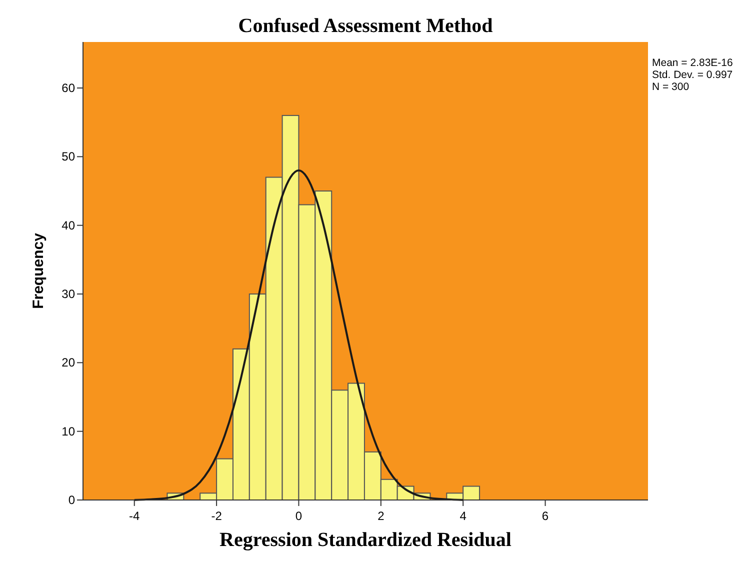 The image size is (750, 582). I want to click on y-tick-label: 10, so click(69, 431).